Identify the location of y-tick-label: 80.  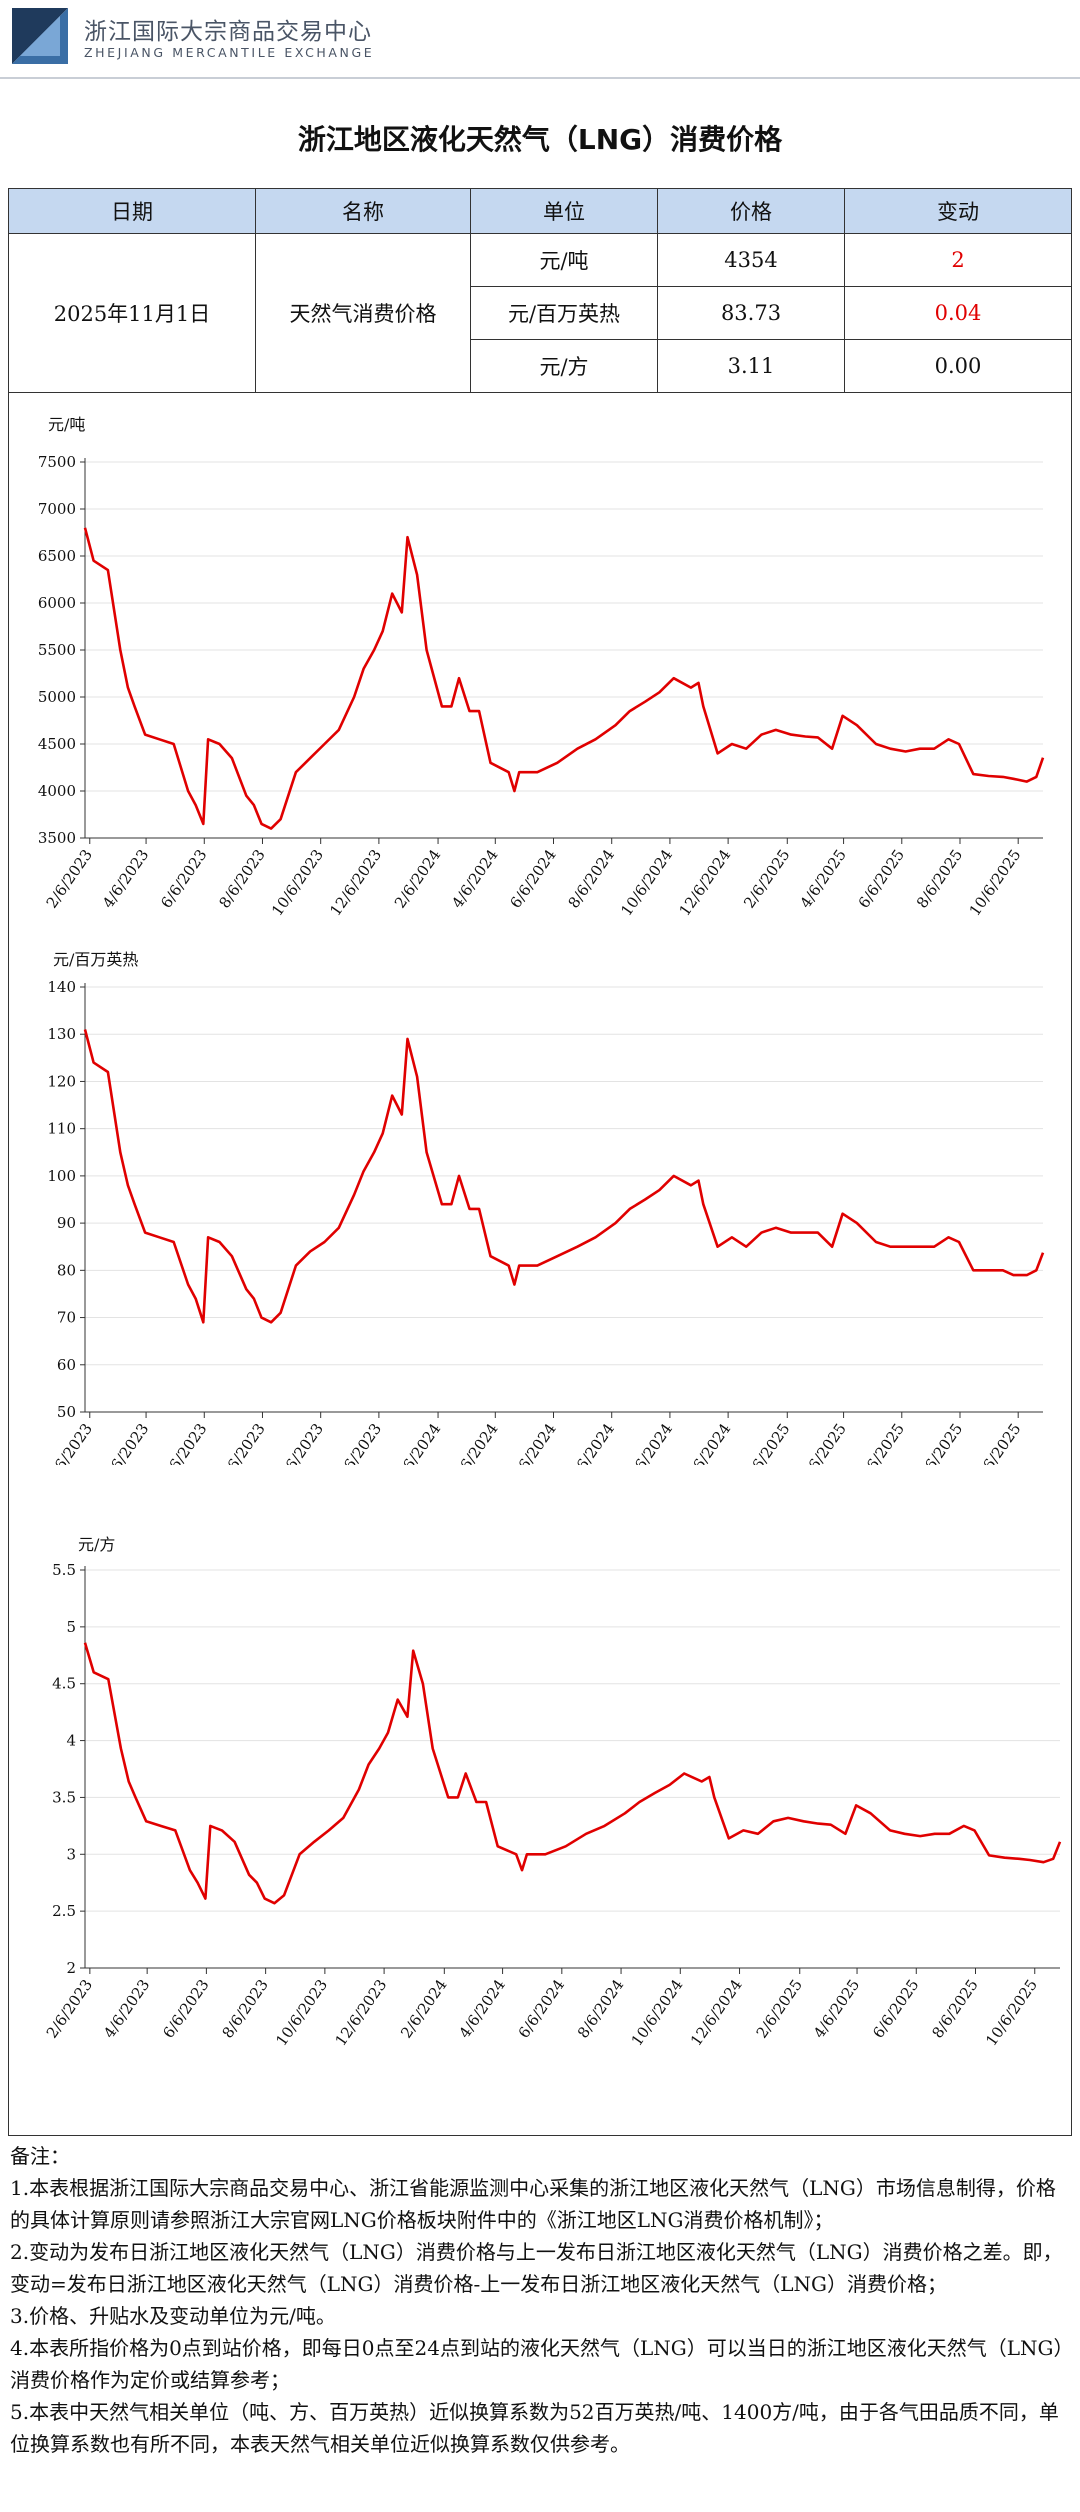
(66, 1270).